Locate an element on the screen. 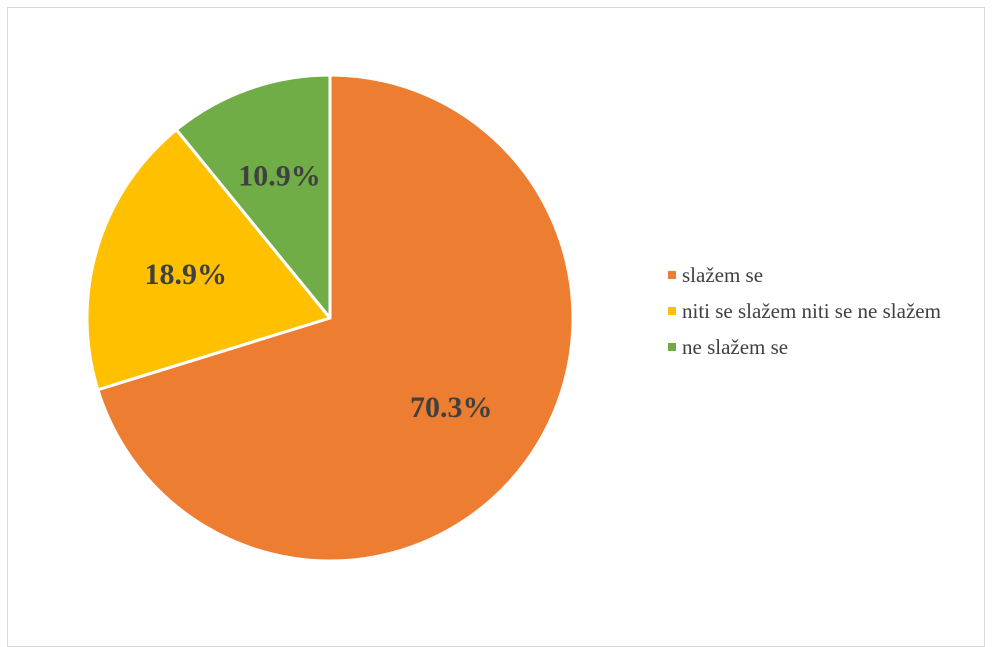  data-label: 70.3% is located at coordinates (451, 407).